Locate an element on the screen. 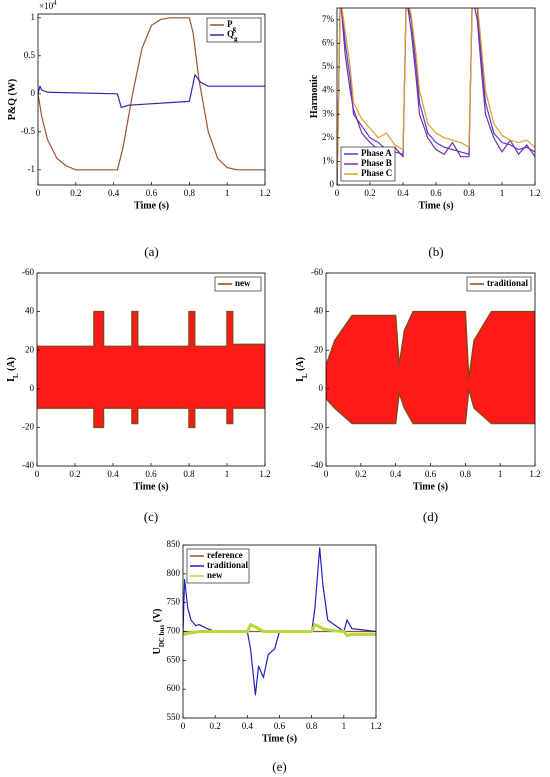 This screenshot has width=550, height=777. y-tick-label: 7% is located at coordinates (328, 19).